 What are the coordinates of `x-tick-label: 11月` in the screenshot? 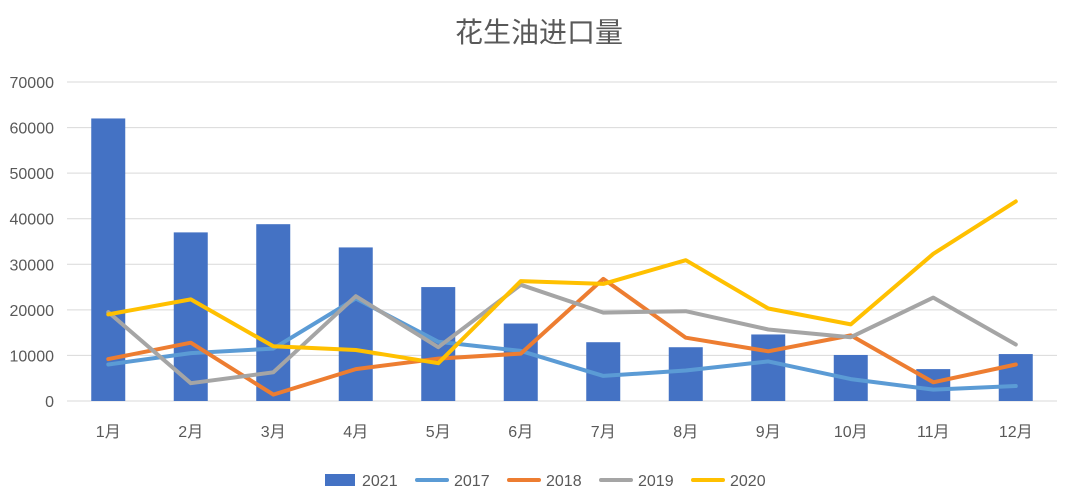 It's located at (933, 432).